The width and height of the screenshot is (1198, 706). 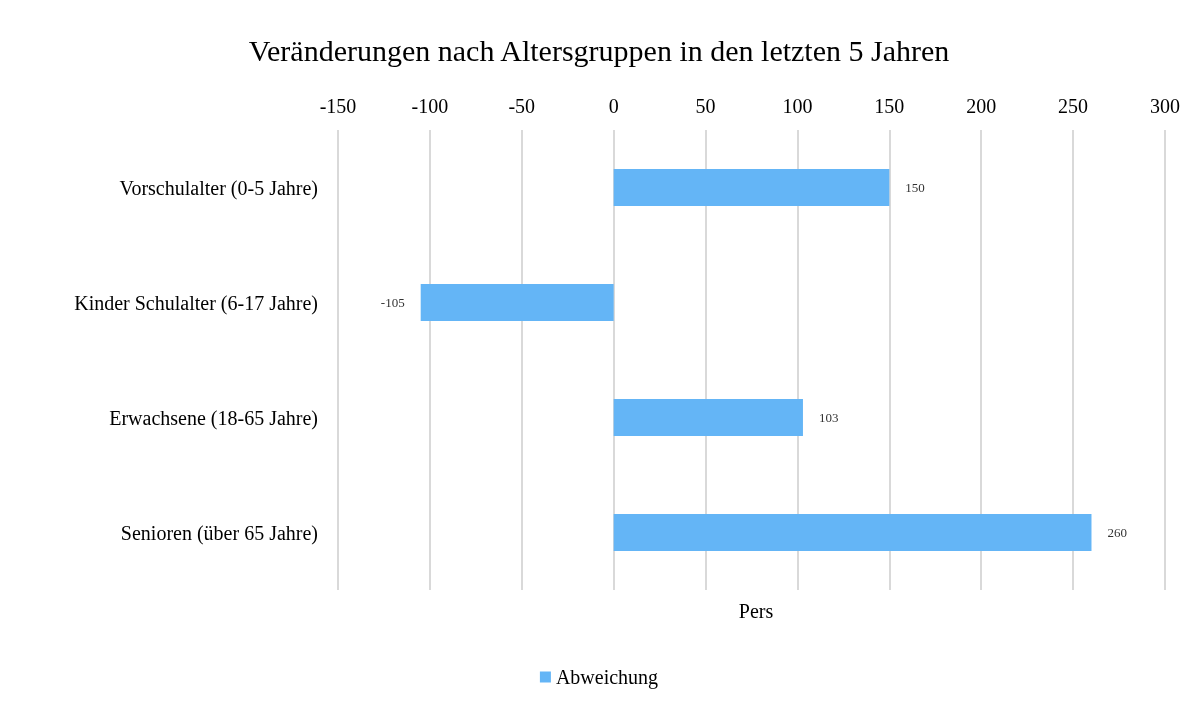 I want to click on chart-title: Veränderungen nach Altersgruppen in den letzten 5 Jahren, so click(x=599, y=50).